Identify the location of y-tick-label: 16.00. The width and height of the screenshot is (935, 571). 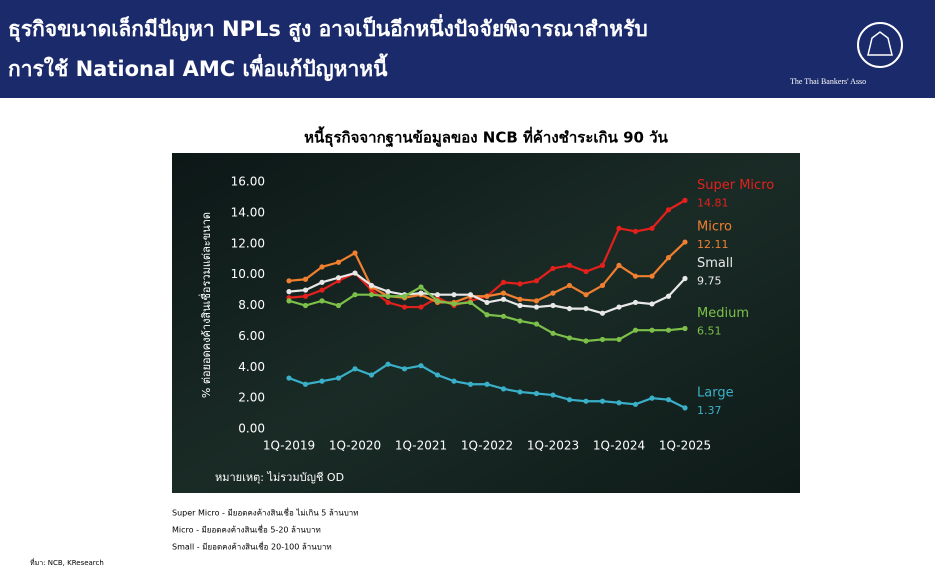
(248, 182).